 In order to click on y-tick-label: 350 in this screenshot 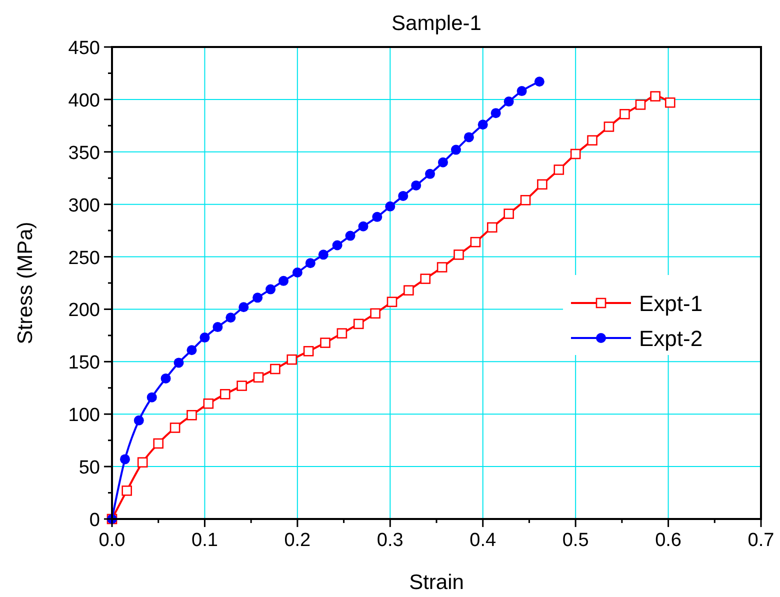, I will do `click(84, 153)`.